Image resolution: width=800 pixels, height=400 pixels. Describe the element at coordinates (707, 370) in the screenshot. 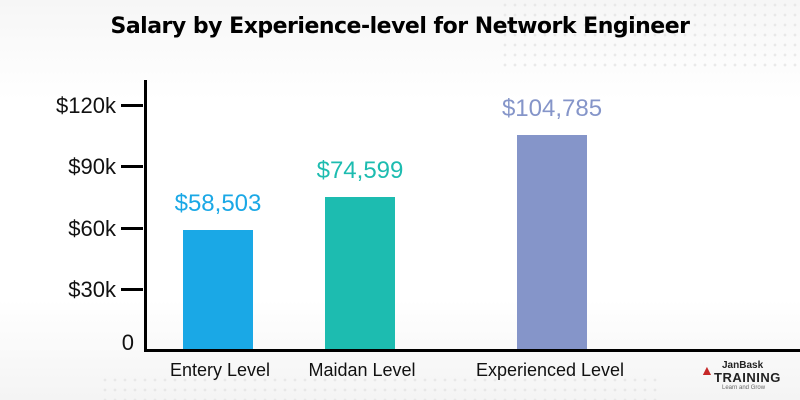

I see `graduation-cap-icon: ▲` at that location.